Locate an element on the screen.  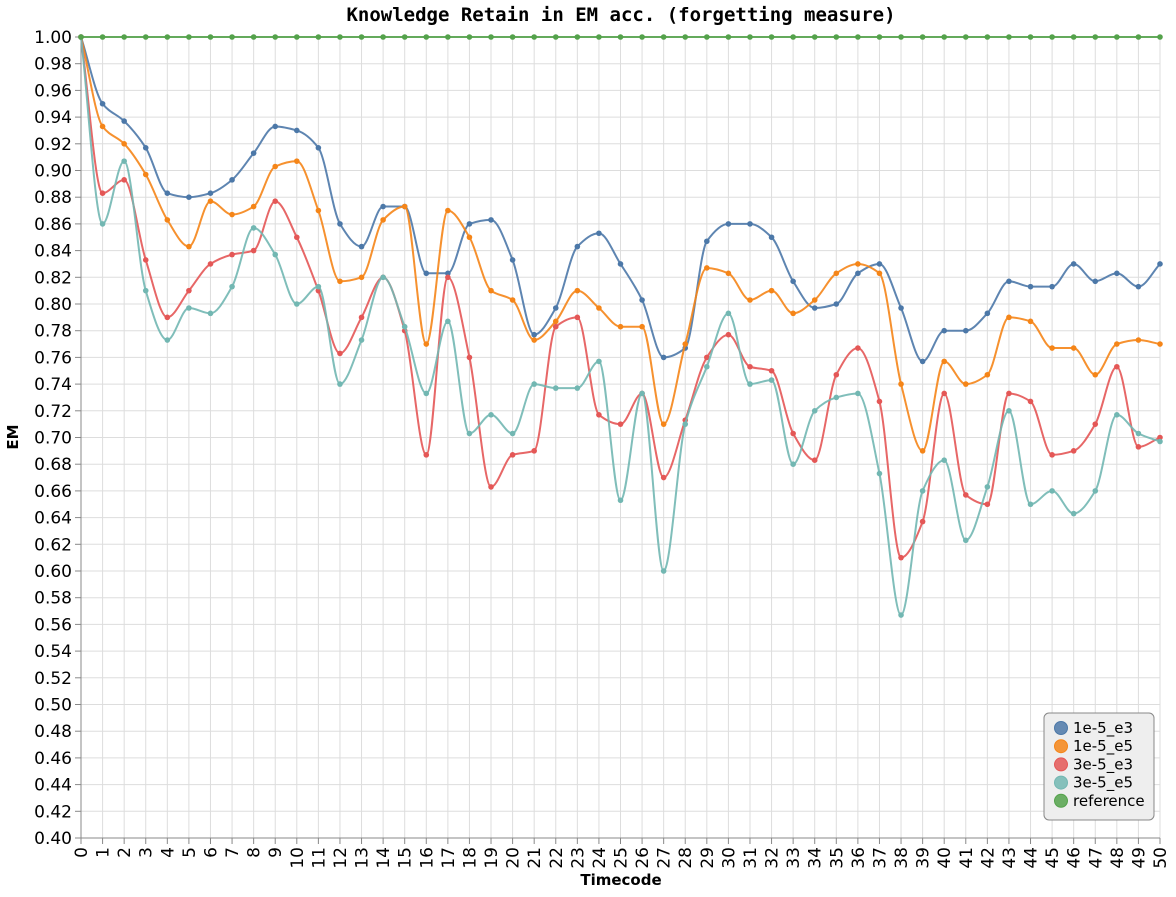
x-tick-label: 29 is located at coordinates (708, 858).